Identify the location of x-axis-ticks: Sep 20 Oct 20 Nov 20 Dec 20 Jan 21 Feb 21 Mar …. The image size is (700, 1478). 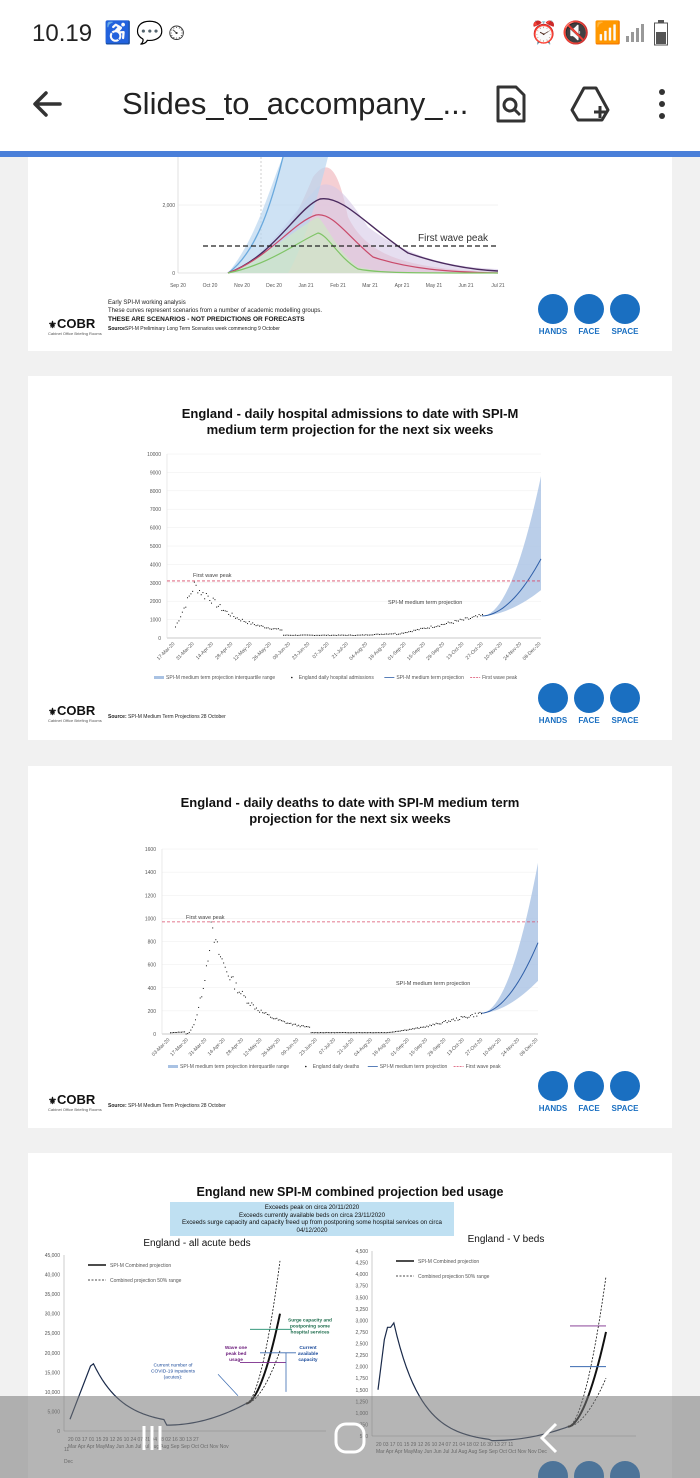
(337, 286).